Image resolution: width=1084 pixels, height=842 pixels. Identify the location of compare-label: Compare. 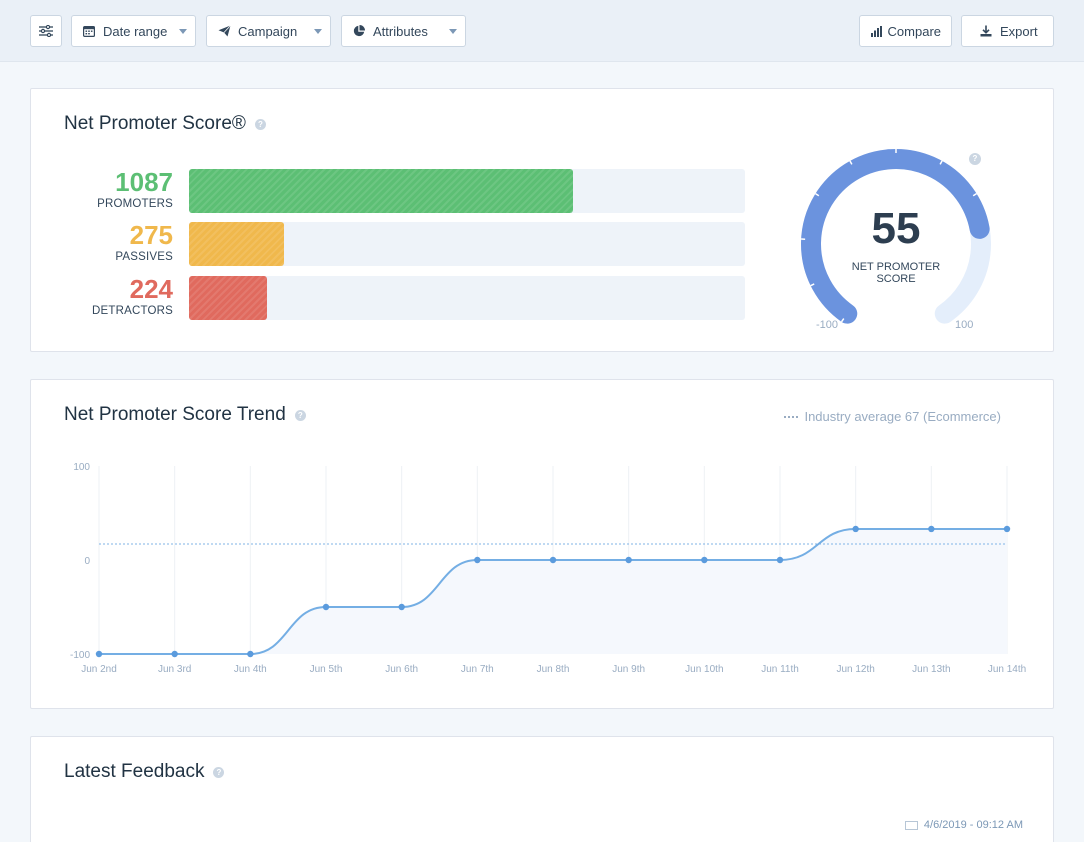
(914, 31).